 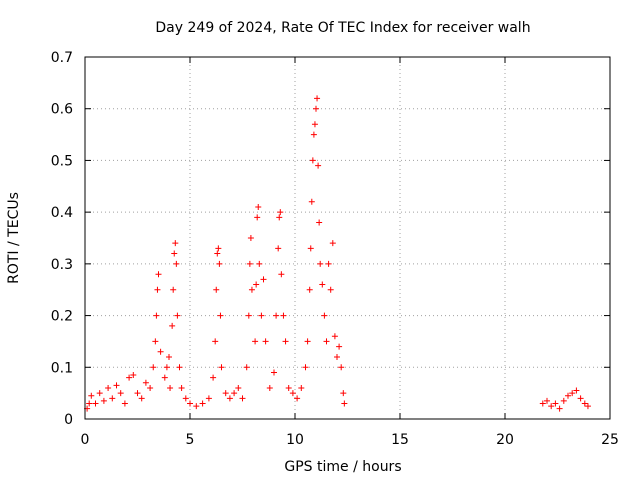 I want to click on x-tick-label: 5, so click(x=190, y=440).